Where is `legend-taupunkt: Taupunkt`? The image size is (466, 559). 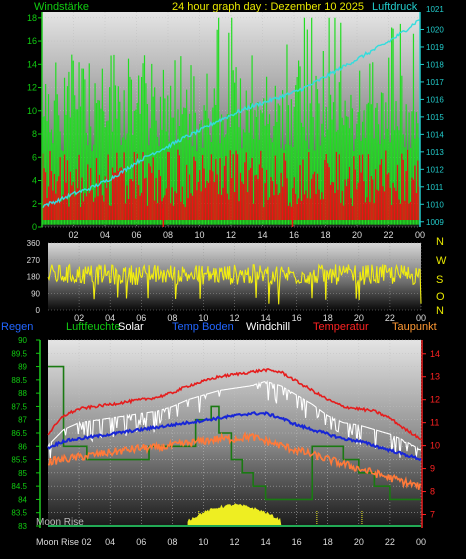
legend-taupunkt: Taupunkt is located at coordinates (414, 327).